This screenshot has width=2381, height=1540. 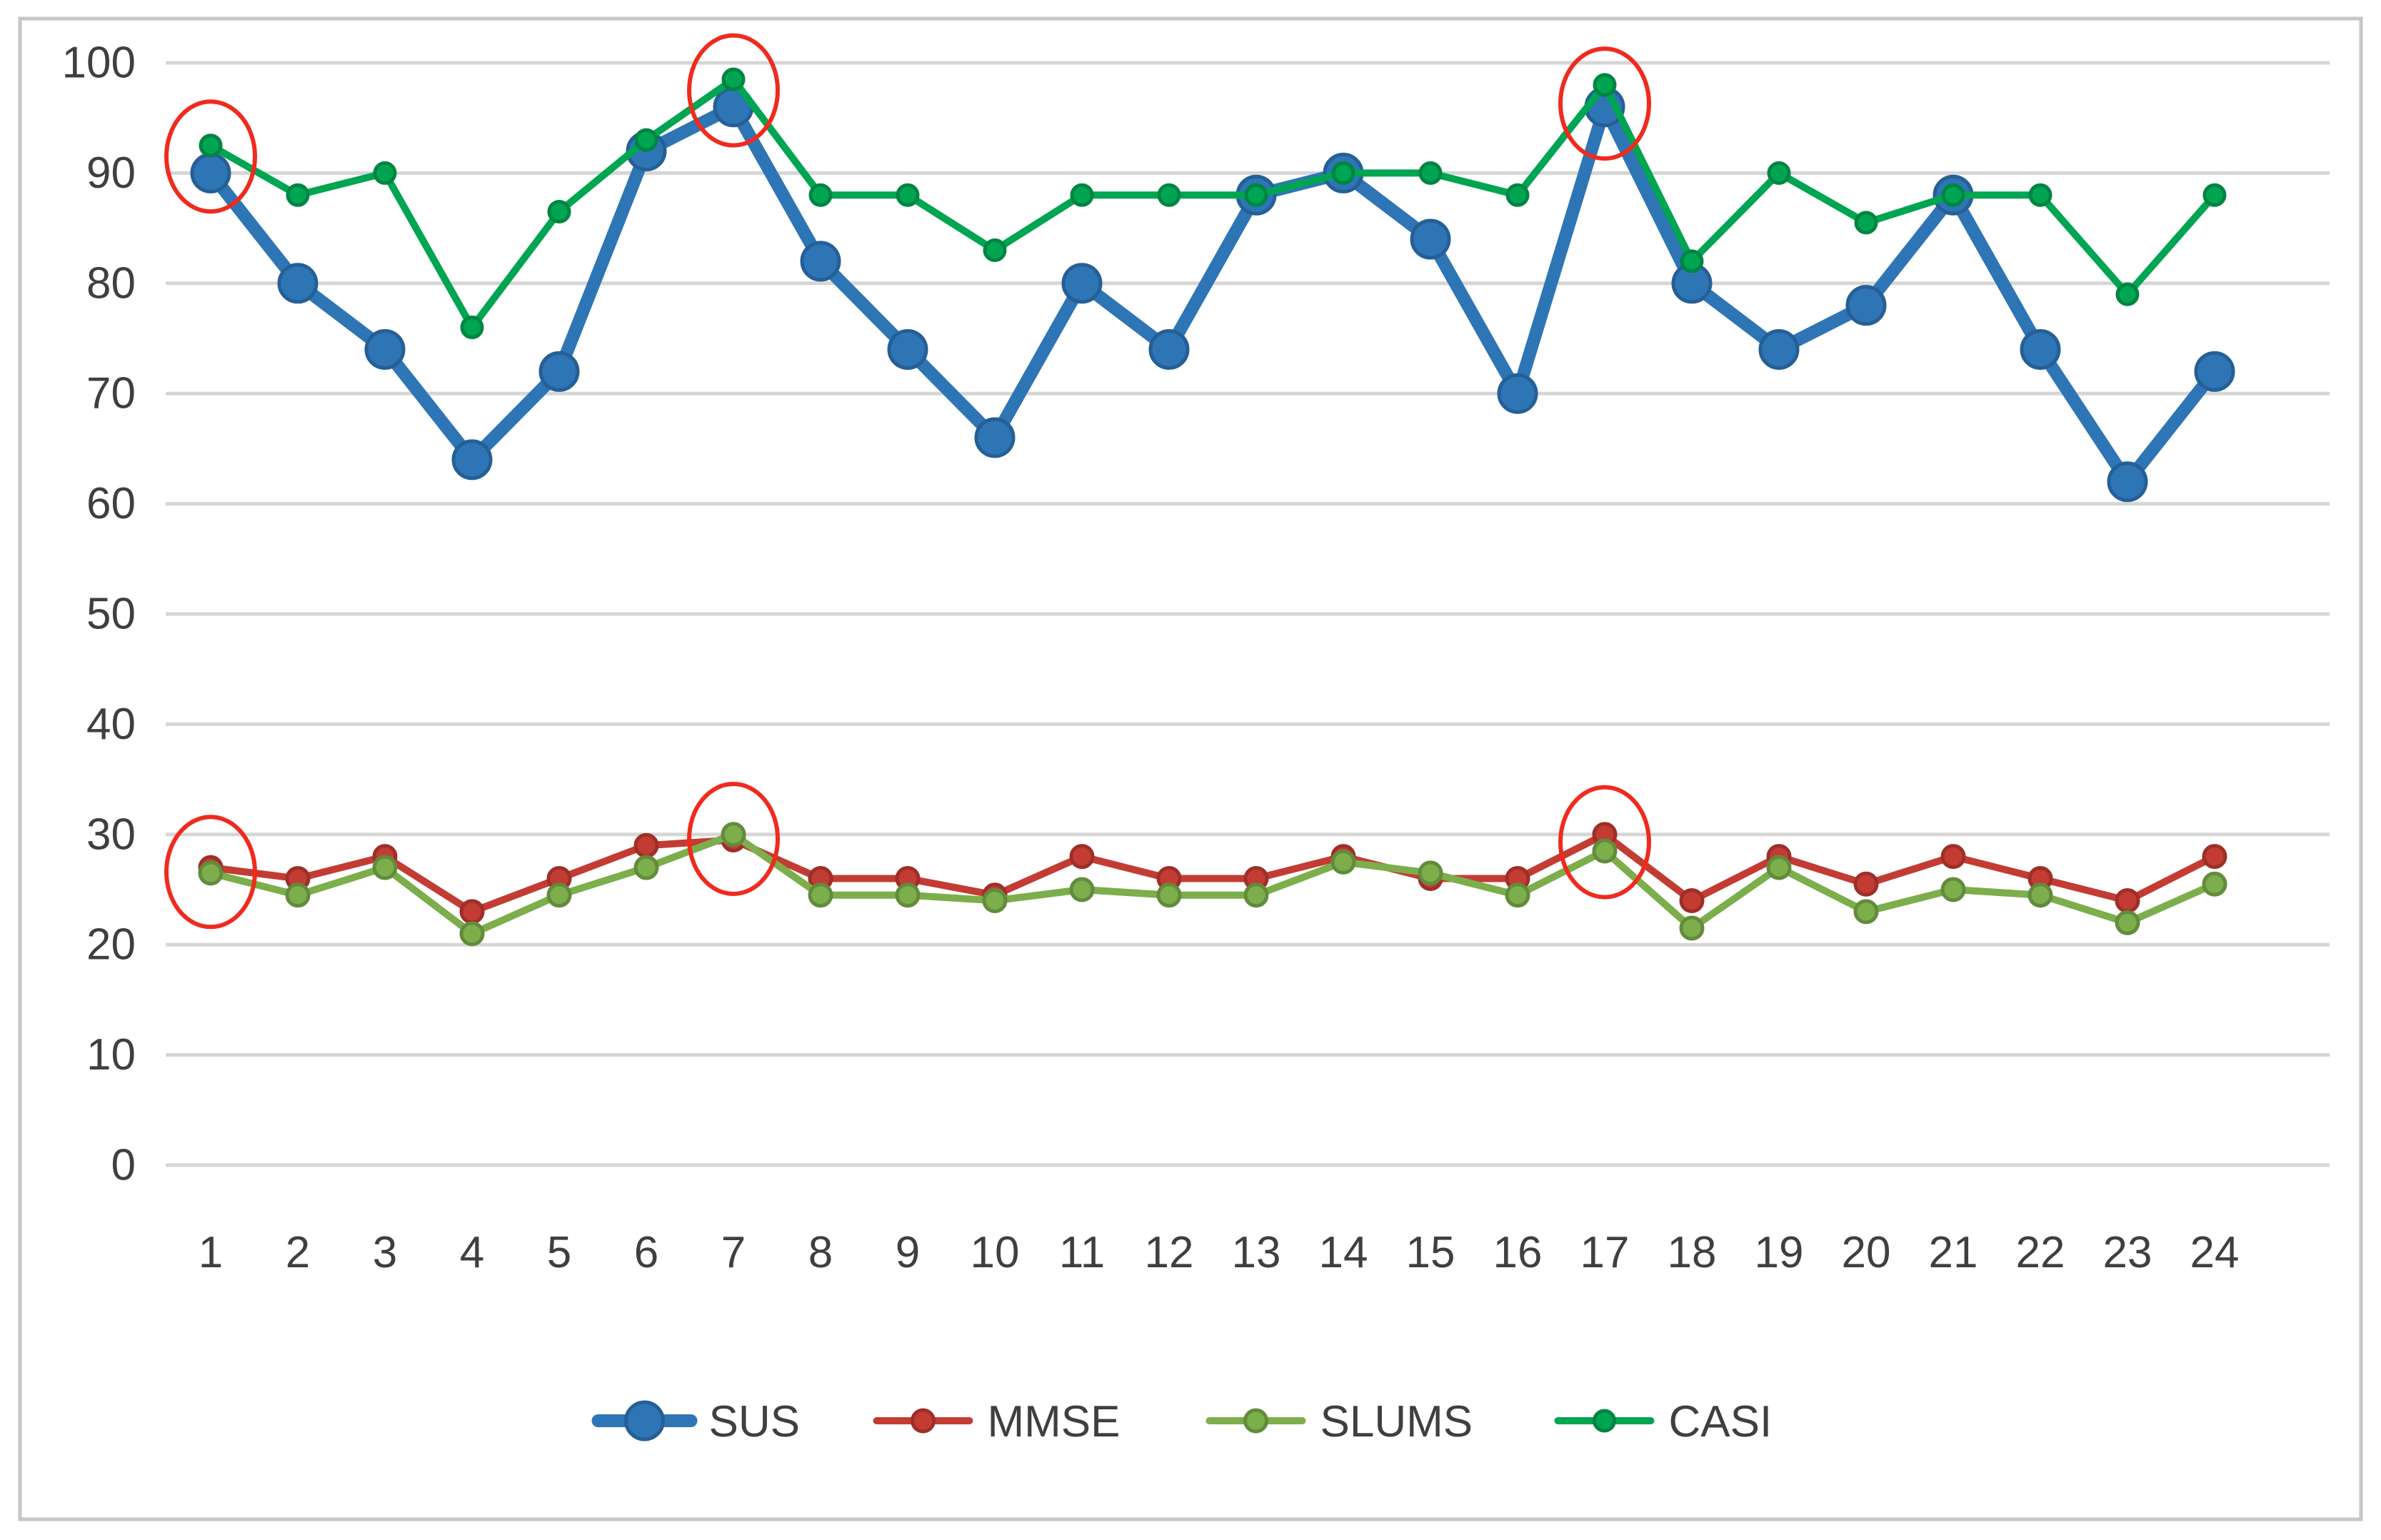 What do you see at coordinates (1780, 1252) in the screenshot?
I see `x-axis-tick-label: 19` at bounding box center [1780, 1252].